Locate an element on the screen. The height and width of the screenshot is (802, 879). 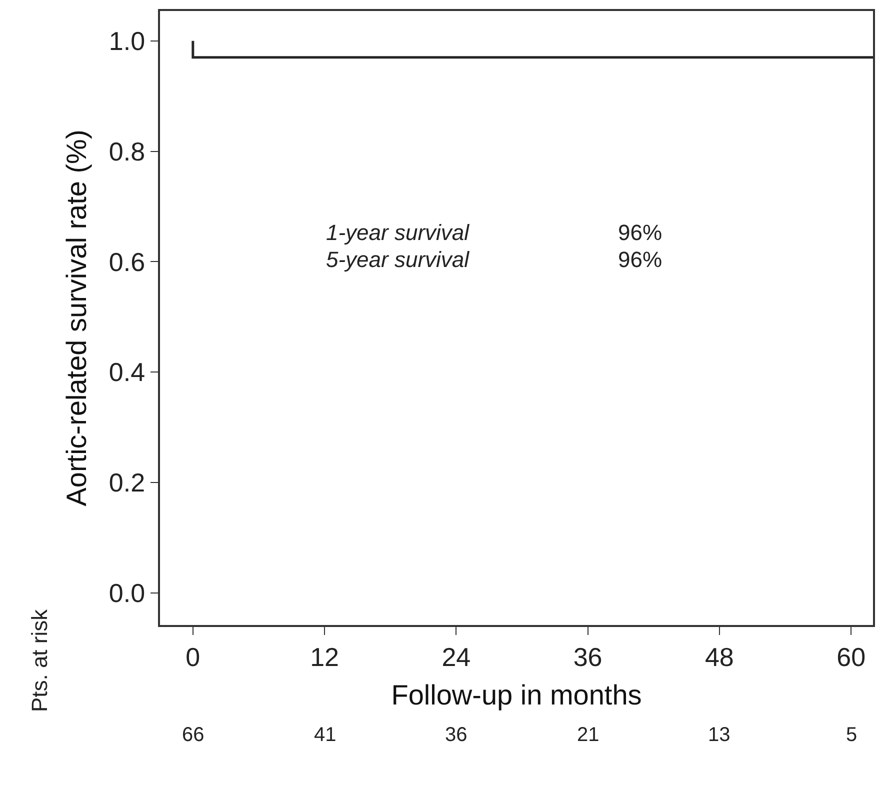
text: 21 is located at coordinates (588, 735).